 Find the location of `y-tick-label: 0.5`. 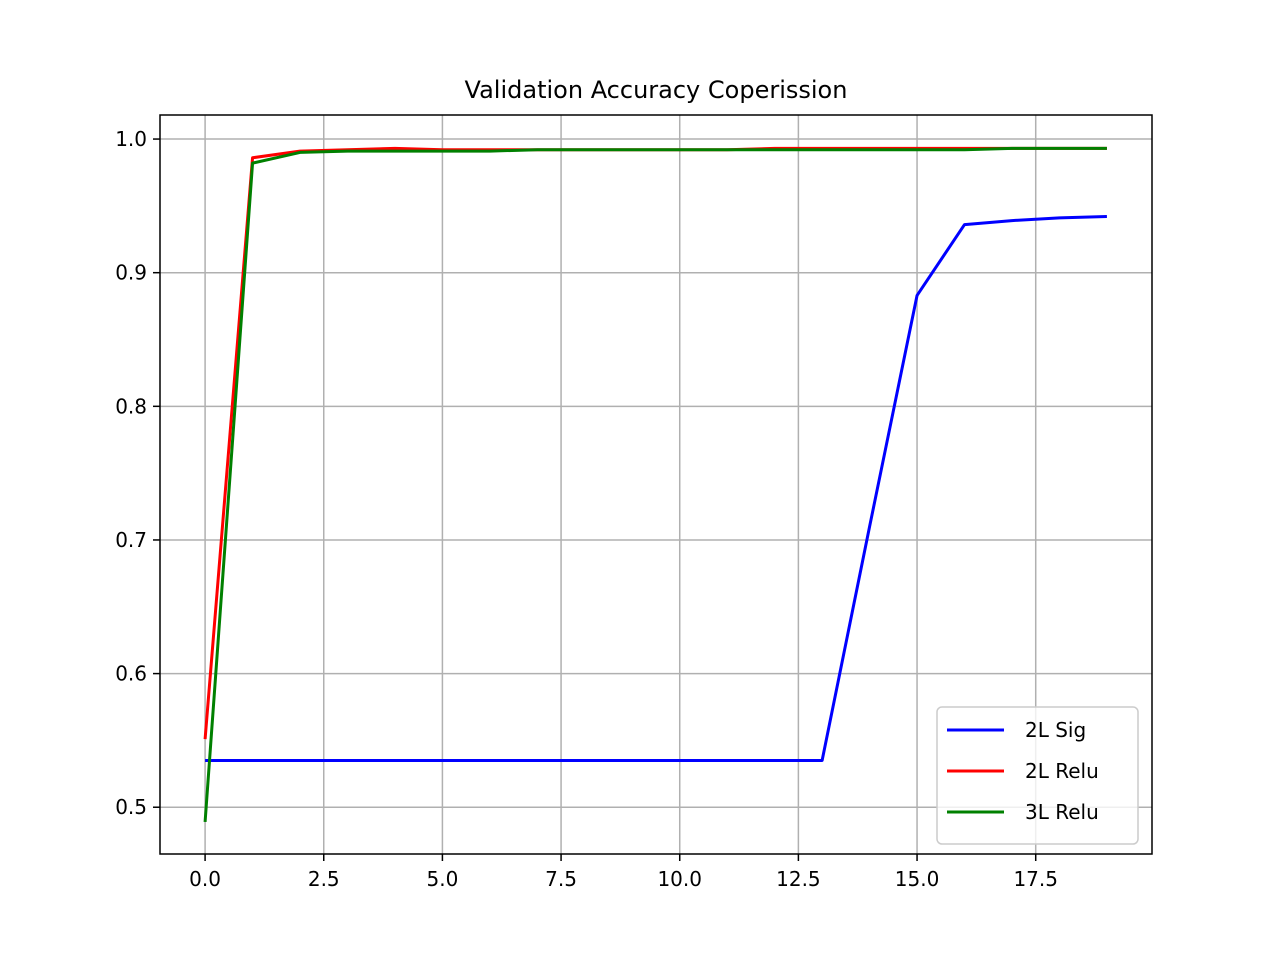

y-tick-label: 0.5 is located at coordinates (131, 807).